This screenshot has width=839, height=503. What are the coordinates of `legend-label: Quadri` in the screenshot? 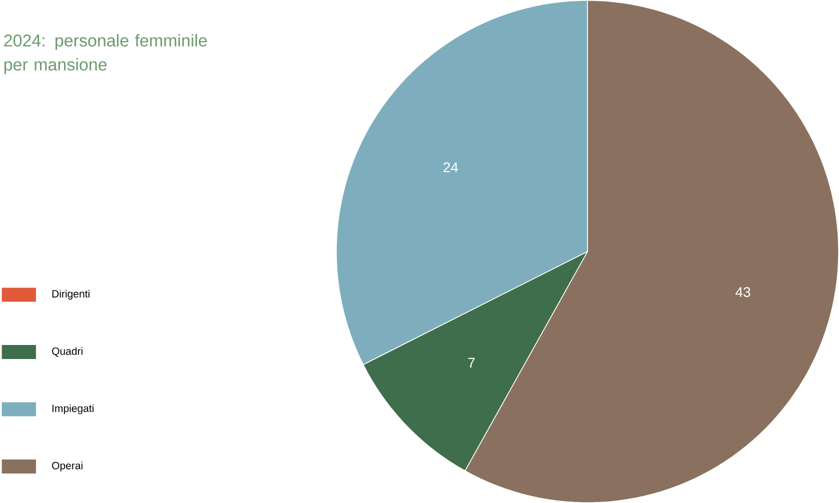 It's located at (67, 352).